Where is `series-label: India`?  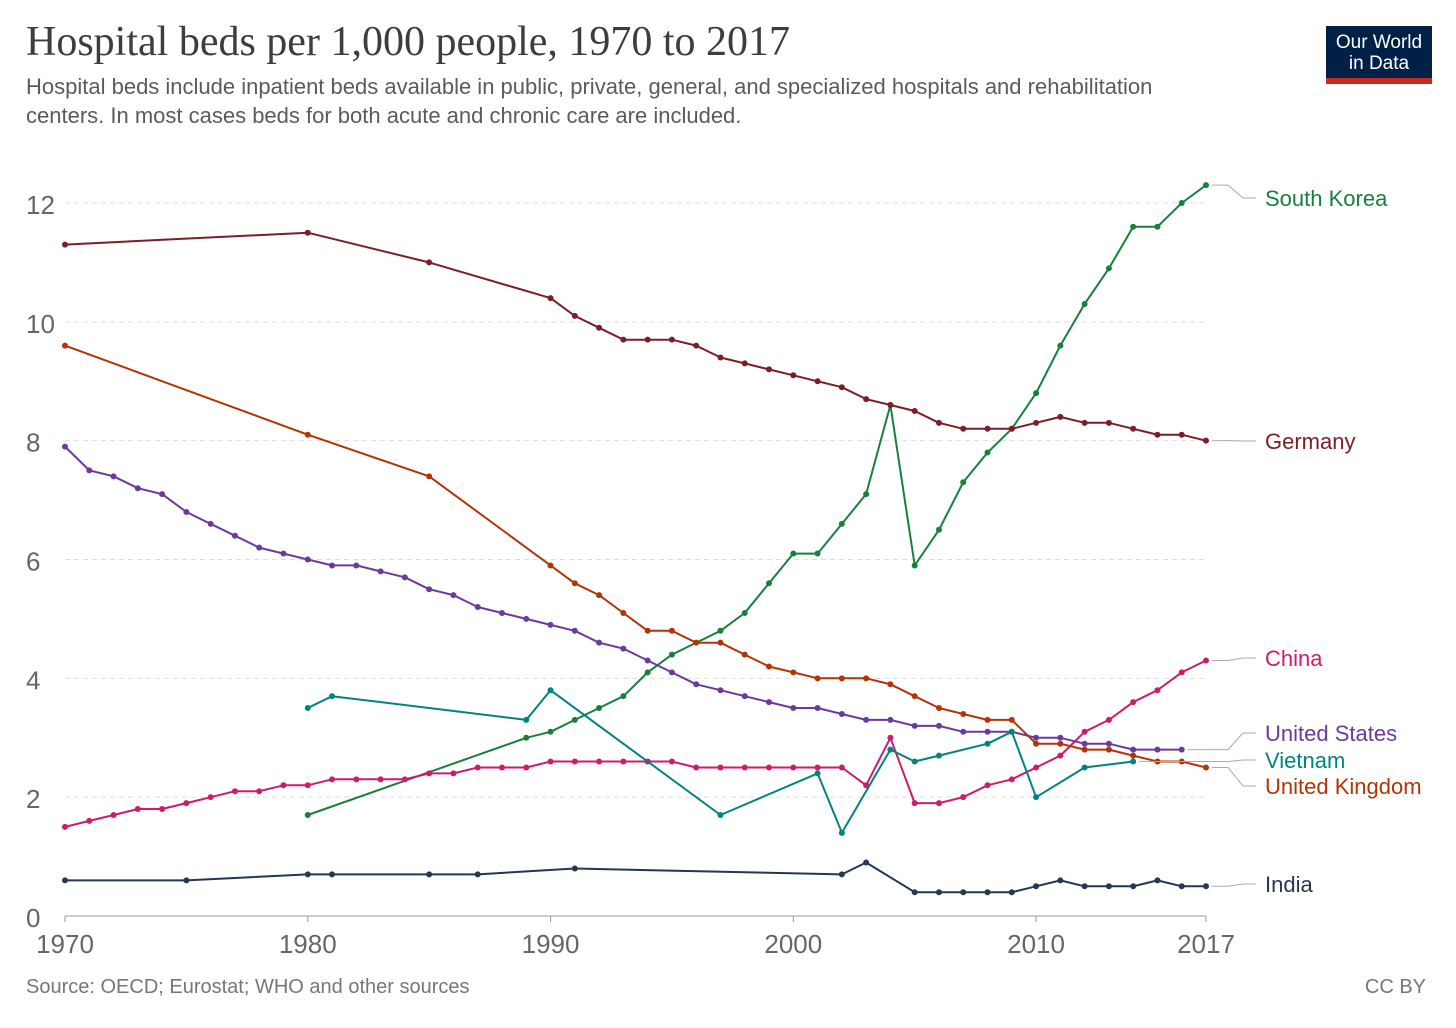 series-label: India is located at coordinates (1289, 884).